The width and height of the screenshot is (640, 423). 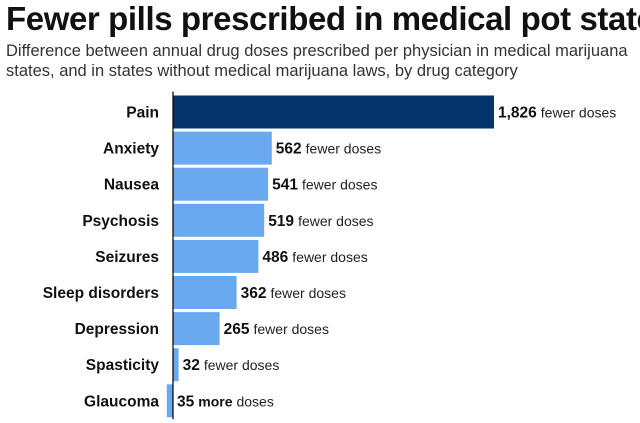 I want to click on bar-pain, so click(x=333, y=112).